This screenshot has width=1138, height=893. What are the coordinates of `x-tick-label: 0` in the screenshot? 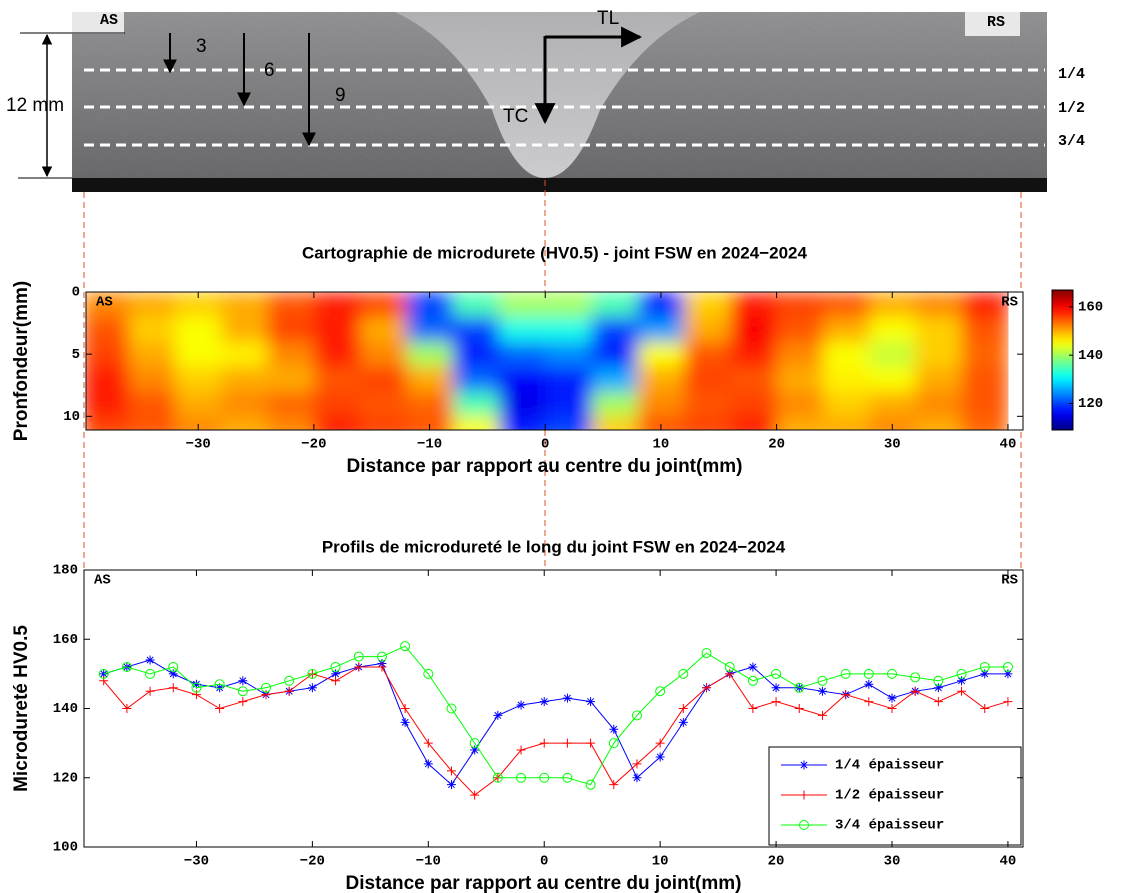 It's located at (545, 445).